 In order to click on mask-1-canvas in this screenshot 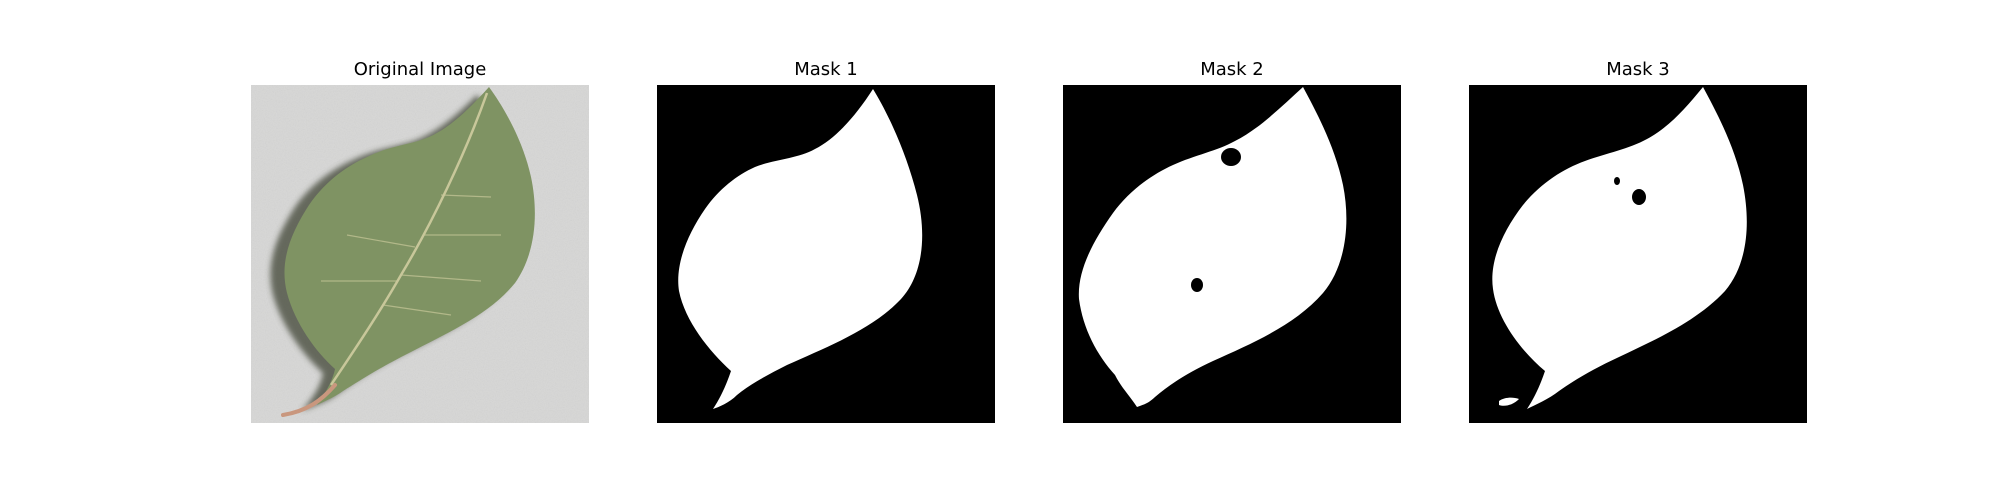, I will do `click(826, 254)`.